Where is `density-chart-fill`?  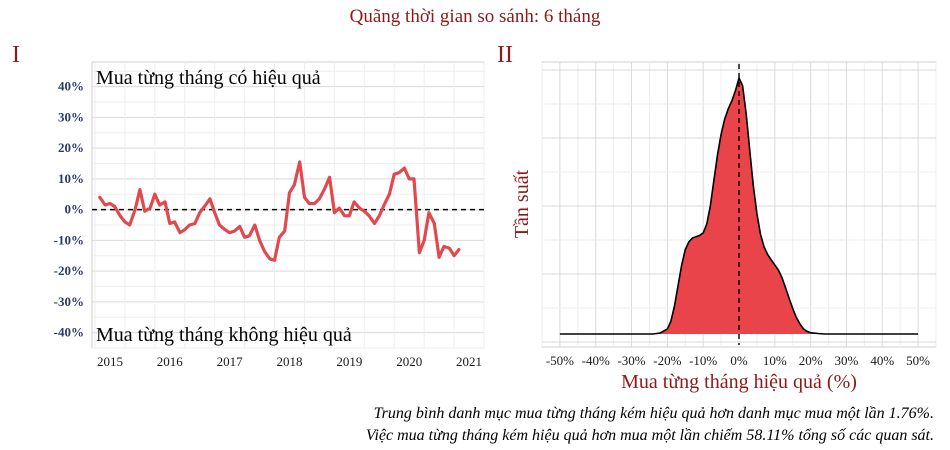
density-chart-fill is located at coordinates (739, 206).